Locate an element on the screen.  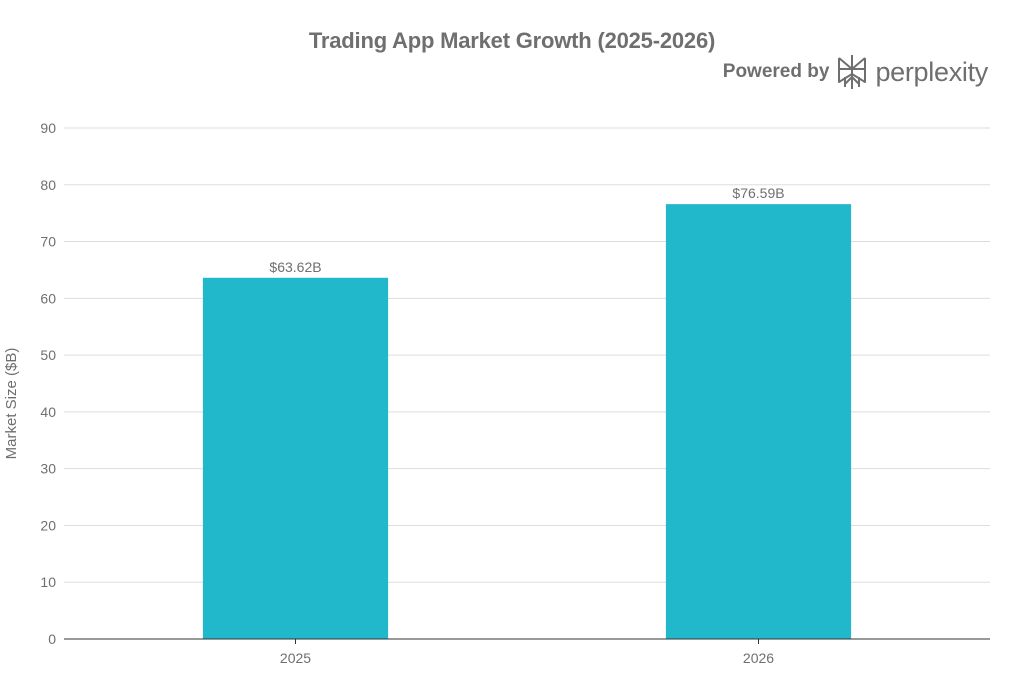
y-tick-label: 70 is located at coordinates (48, 242).